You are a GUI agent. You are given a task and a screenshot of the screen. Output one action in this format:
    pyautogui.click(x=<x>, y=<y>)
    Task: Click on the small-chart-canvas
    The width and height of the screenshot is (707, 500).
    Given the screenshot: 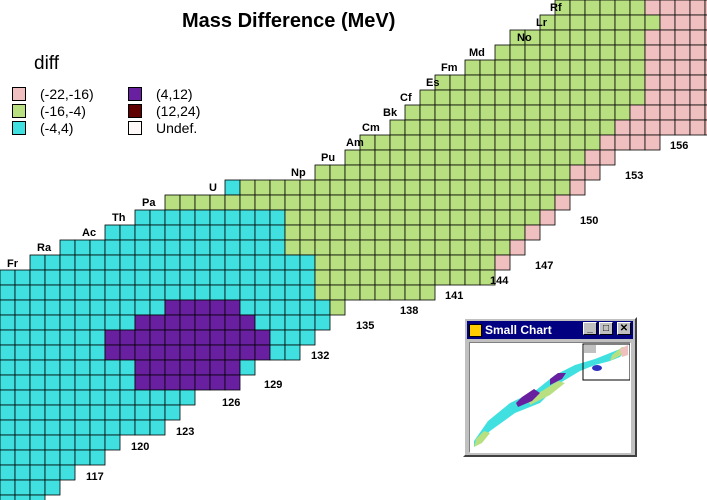 What is the action you would take?
    pyautogui.click(x=550, y=397)
    